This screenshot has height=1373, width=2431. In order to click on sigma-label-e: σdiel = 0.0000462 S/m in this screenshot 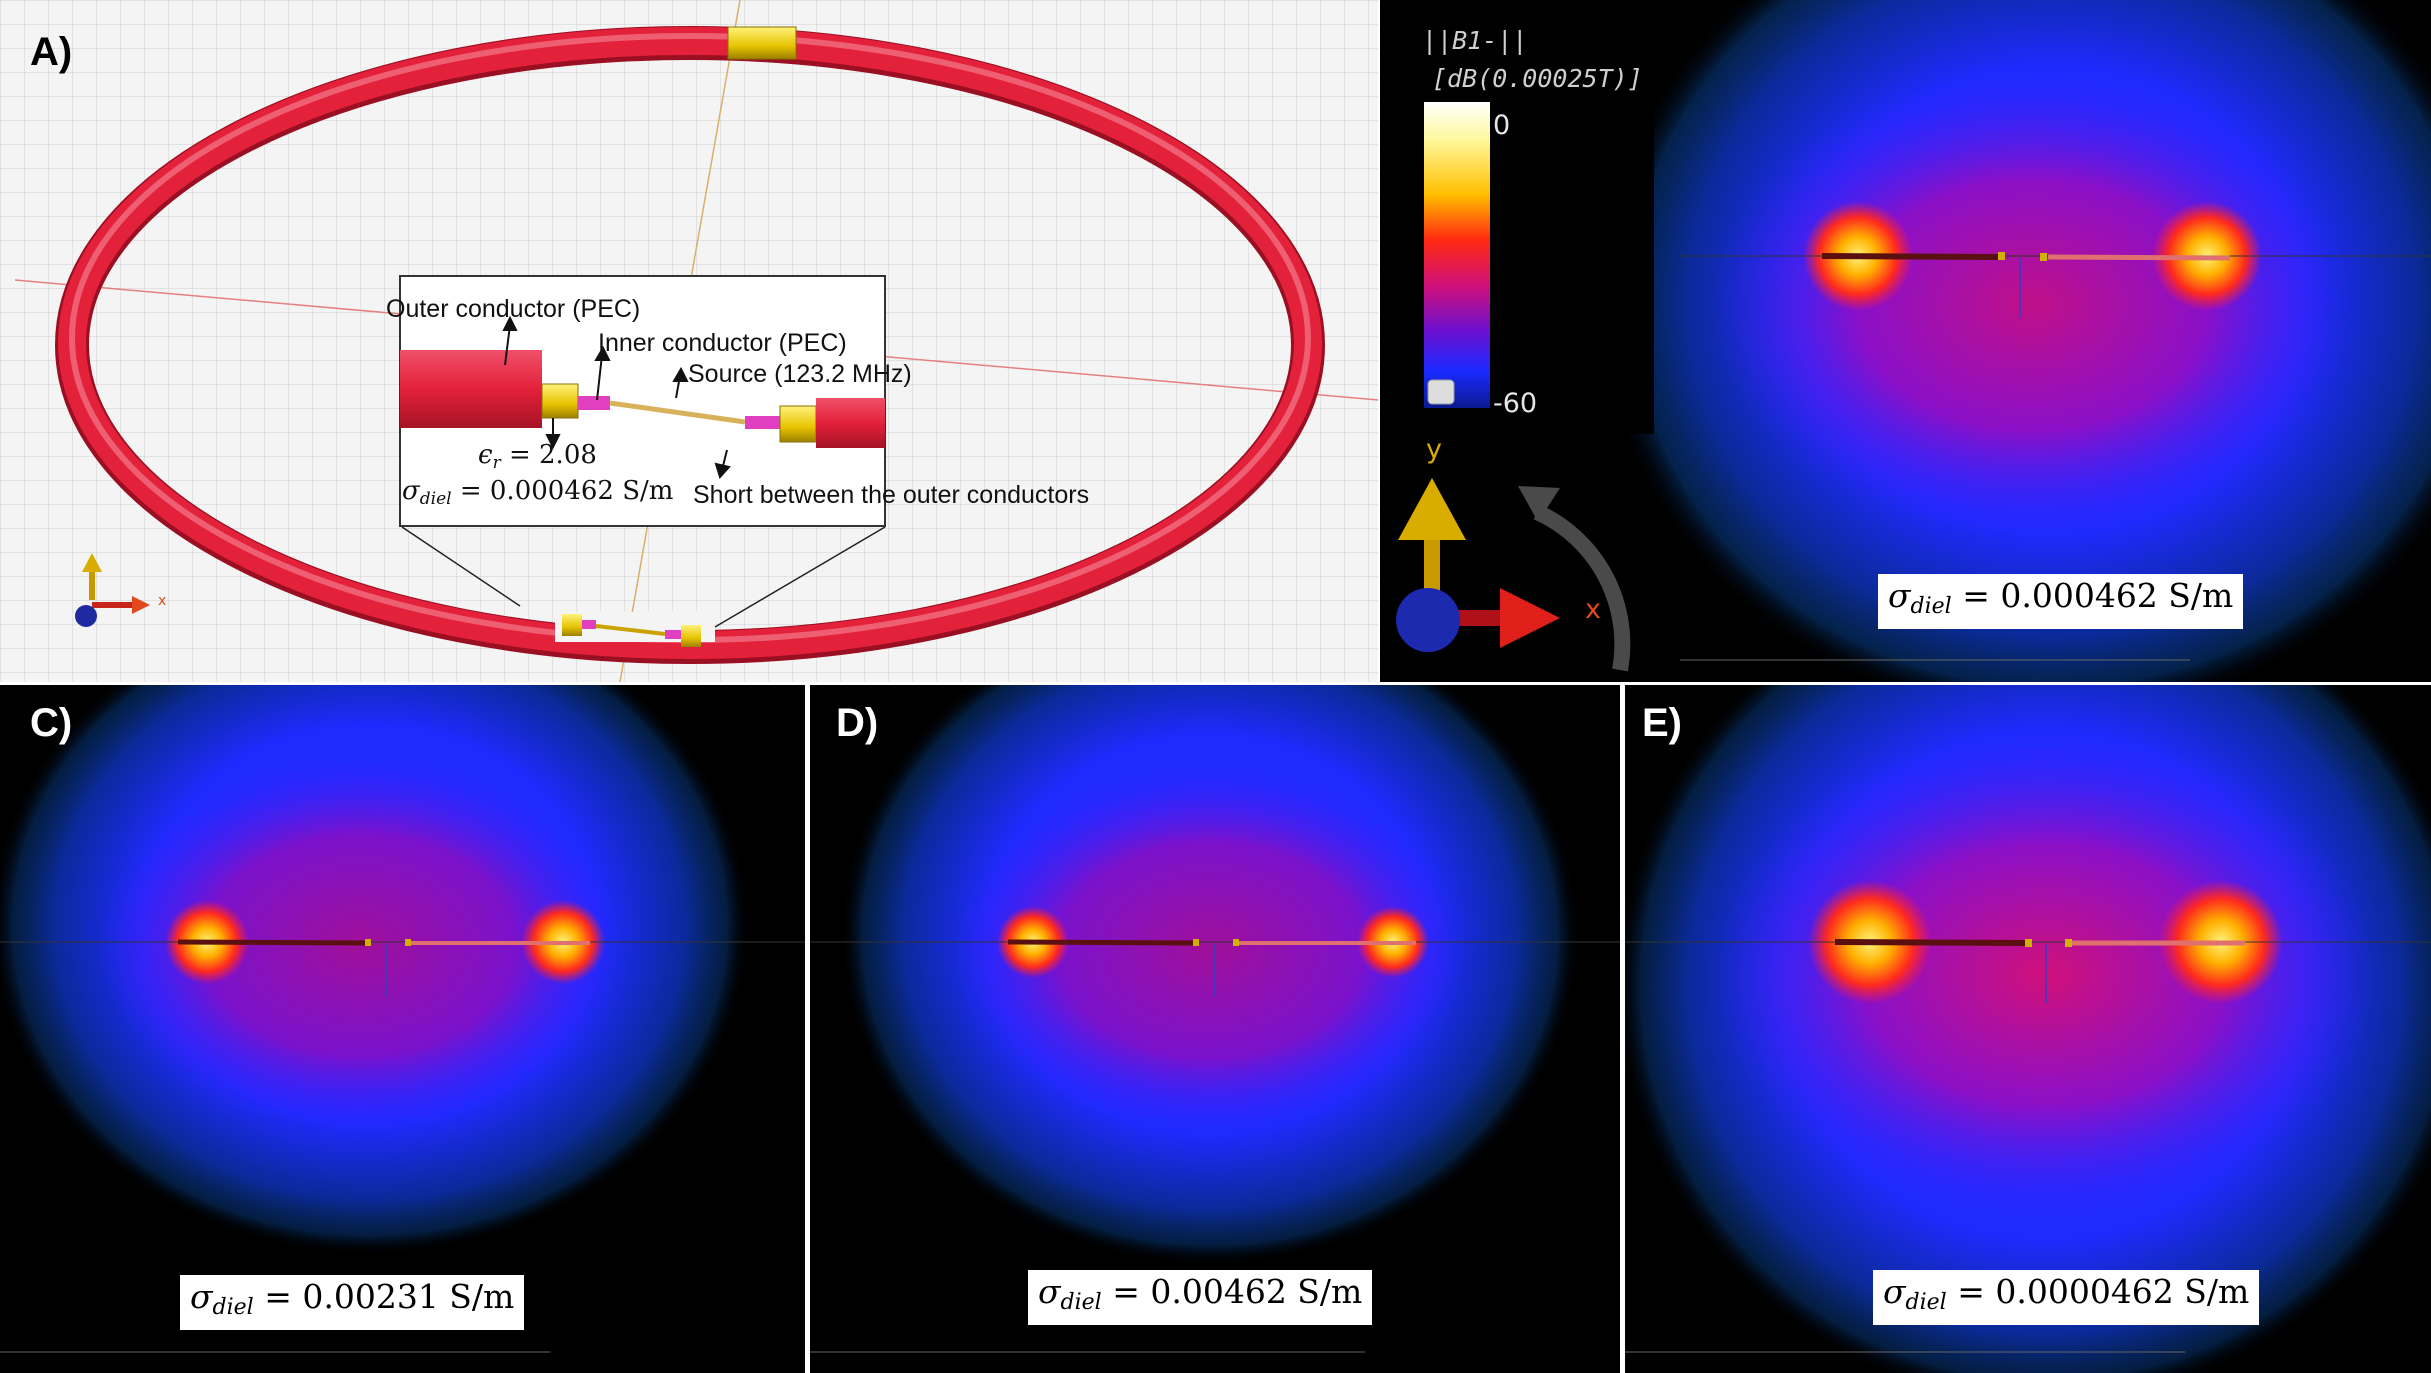, I will do `click(2066, 1297)`.